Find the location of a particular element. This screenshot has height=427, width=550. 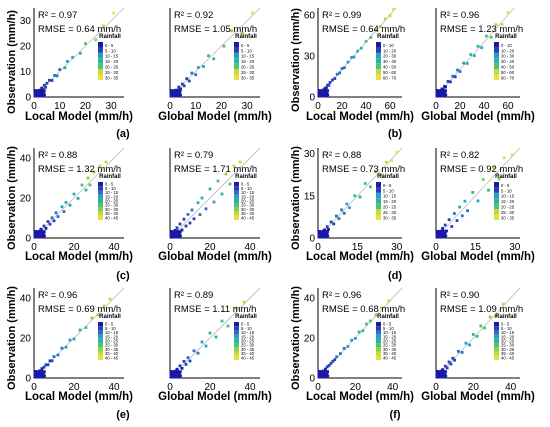

y-tick-label: 40 is located at coordinates (310, 299).